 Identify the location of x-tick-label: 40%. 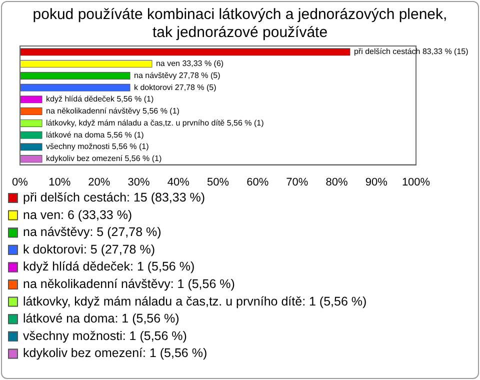
(178, 182).